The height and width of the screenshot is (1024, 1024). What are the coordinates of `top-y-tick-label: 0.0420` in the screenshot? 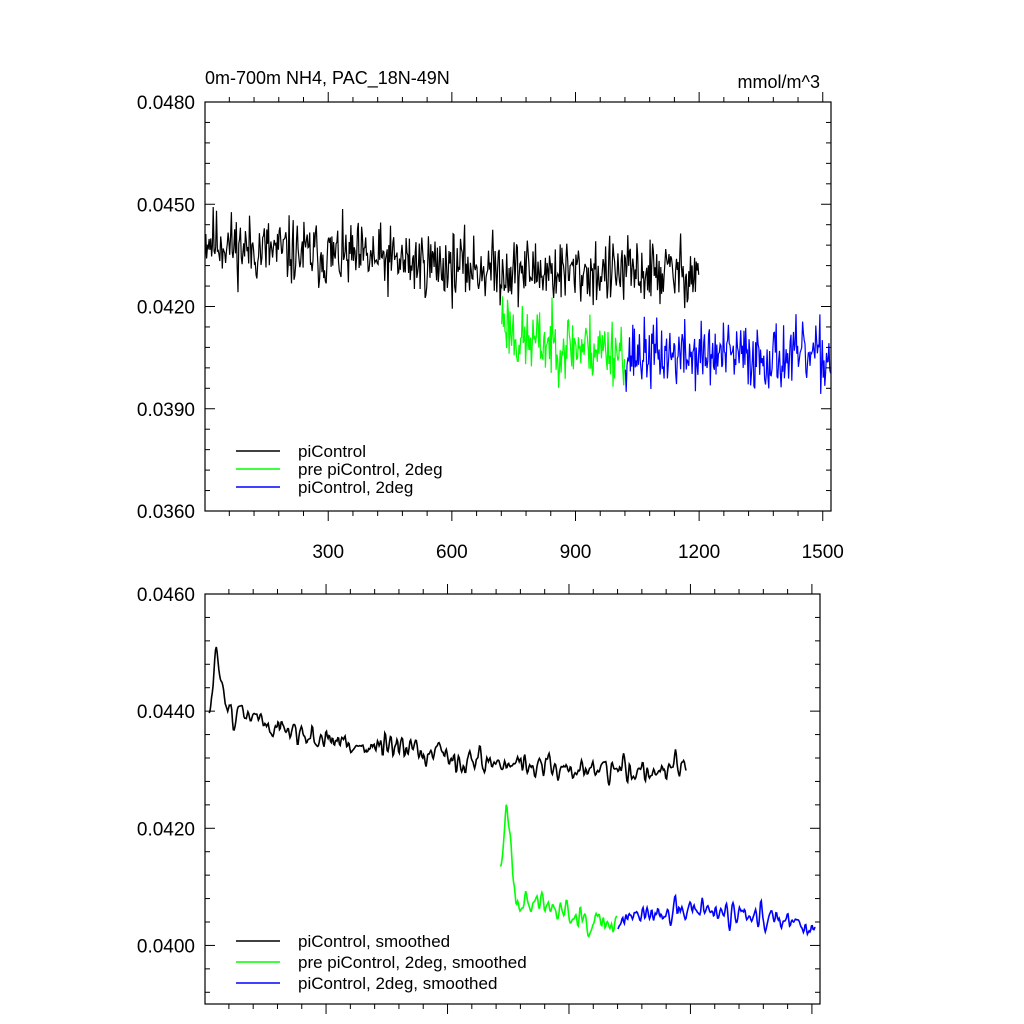 It's located at (166, 308).